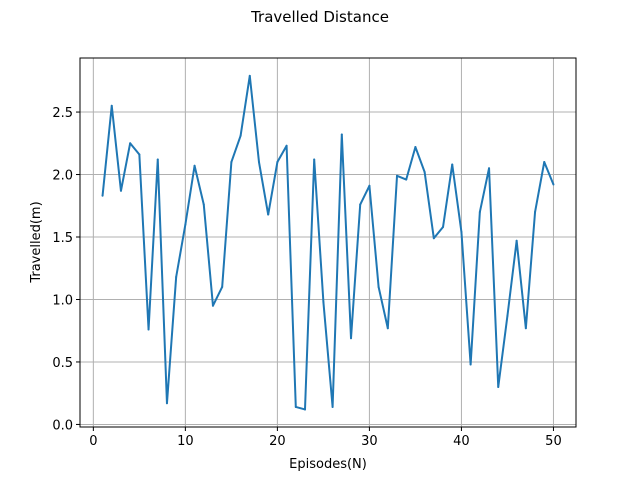 The width and height of the screenshot is (640, 485). Describe the element at coordinates (62, 238) in the screenshot. I see `y-tick-label: 1.5` at that location.